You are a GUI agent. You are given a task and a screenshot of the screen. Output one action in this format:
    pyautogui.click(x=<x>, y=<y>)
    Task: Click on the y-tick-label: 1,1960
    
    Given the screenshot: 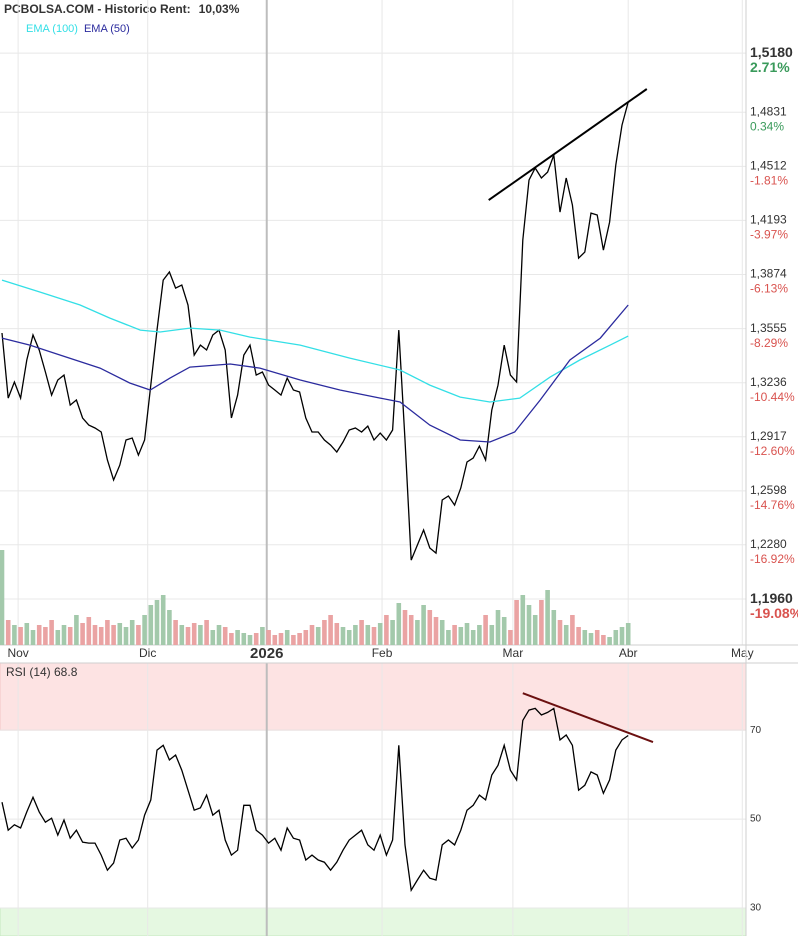 What is the action you would take?
    pyautogui.click(x=771, y=598)
    